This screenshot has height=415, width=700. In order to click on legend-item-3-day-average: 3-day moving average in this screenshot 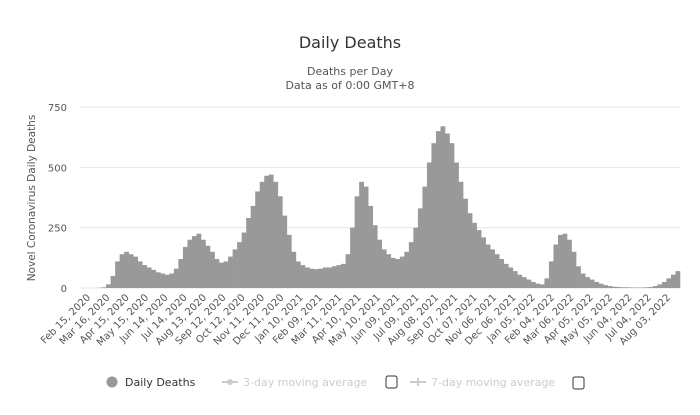, I will do `click(294, 382)`.